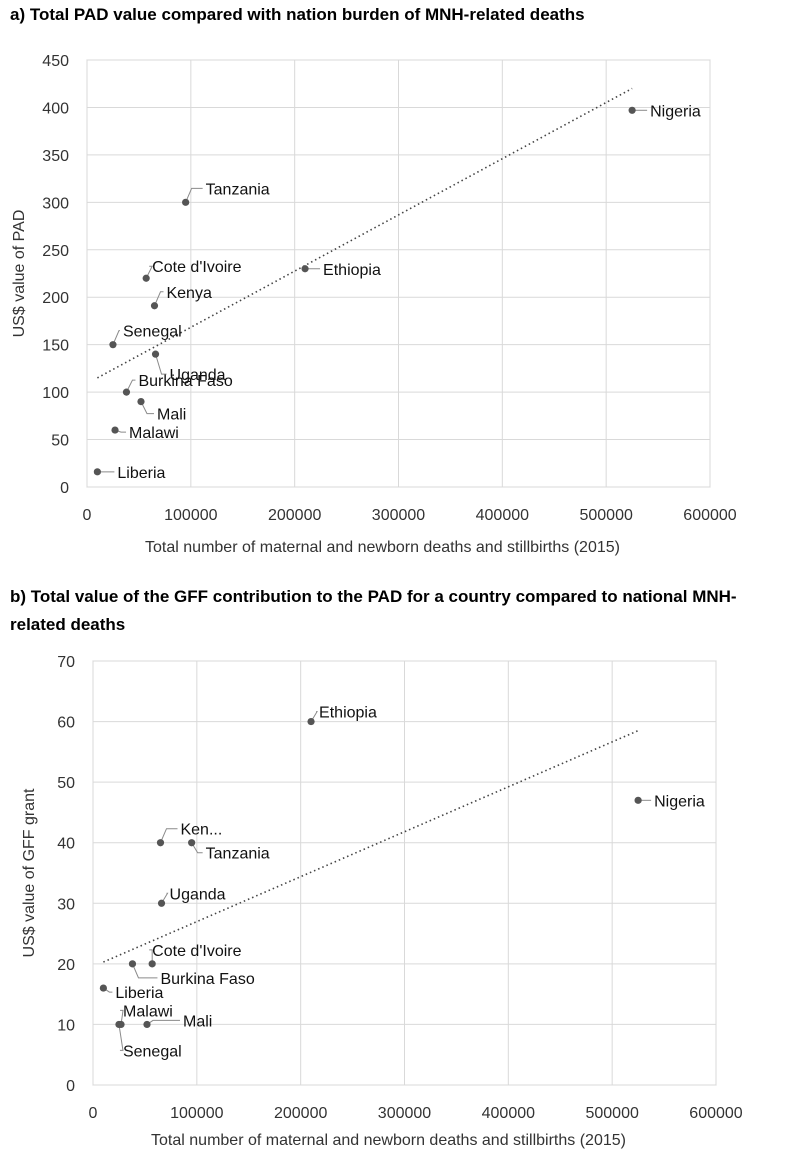 Image resolution: width=800 pixels, height=1153 pixels. I want to click on chart-a-y-tick-label: 50, so click(60, 441).